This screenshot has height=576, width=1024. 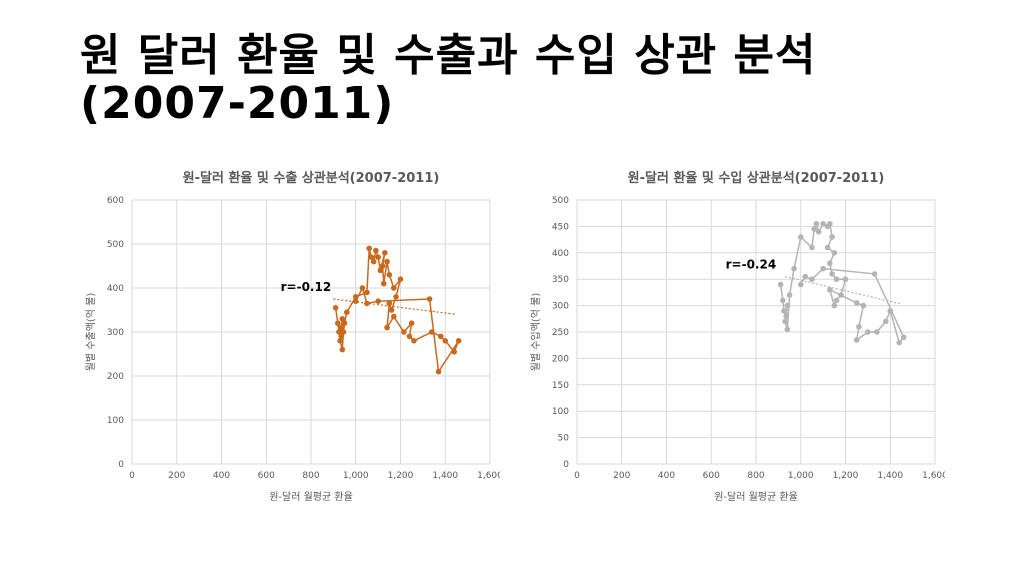 I want to click on series-line, so click(x=397, y=310).